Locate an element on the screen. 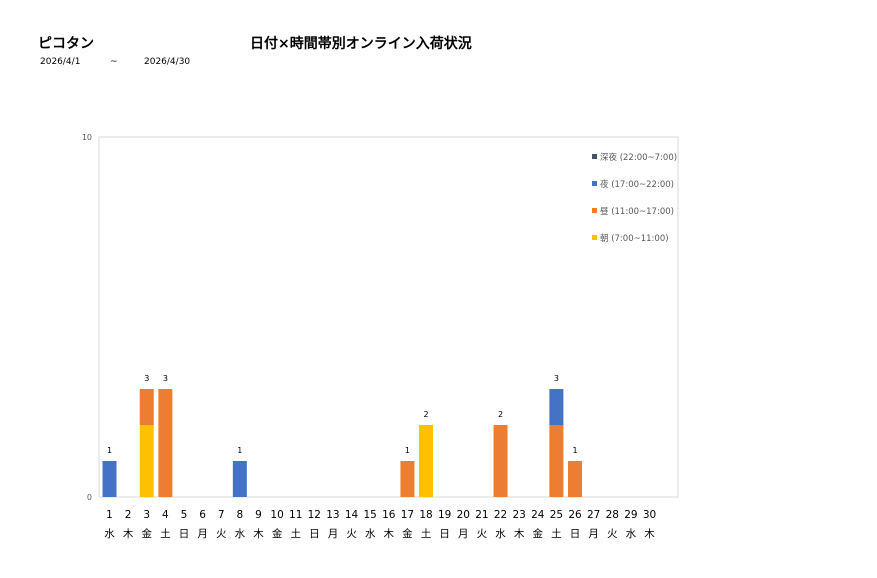 The height and width of the screenshot is (578, 877). x-tick-label: 25 is located at coordinates (556, 515).